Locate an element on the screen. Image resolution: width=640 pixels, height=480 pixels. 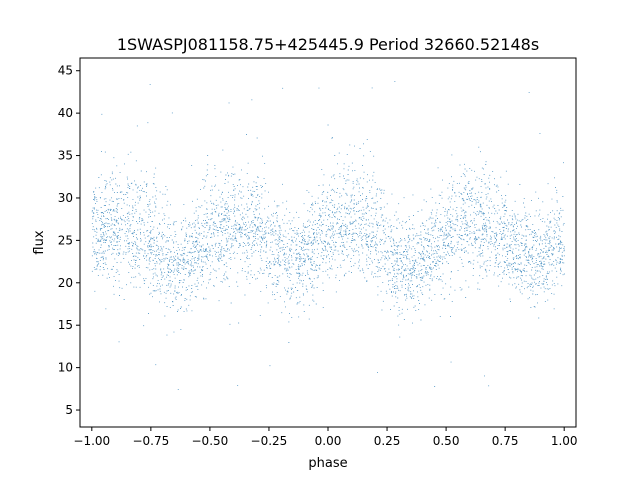
x-tick-label: 0.25 is located at coordinates (387, 441).